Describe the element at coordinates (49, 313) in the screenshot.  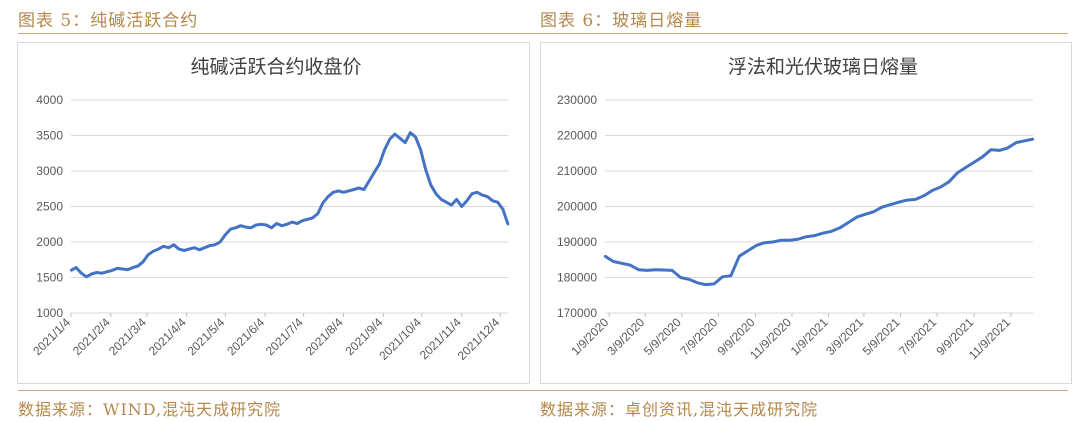
I see `y-tick-label: 1000` at that location.